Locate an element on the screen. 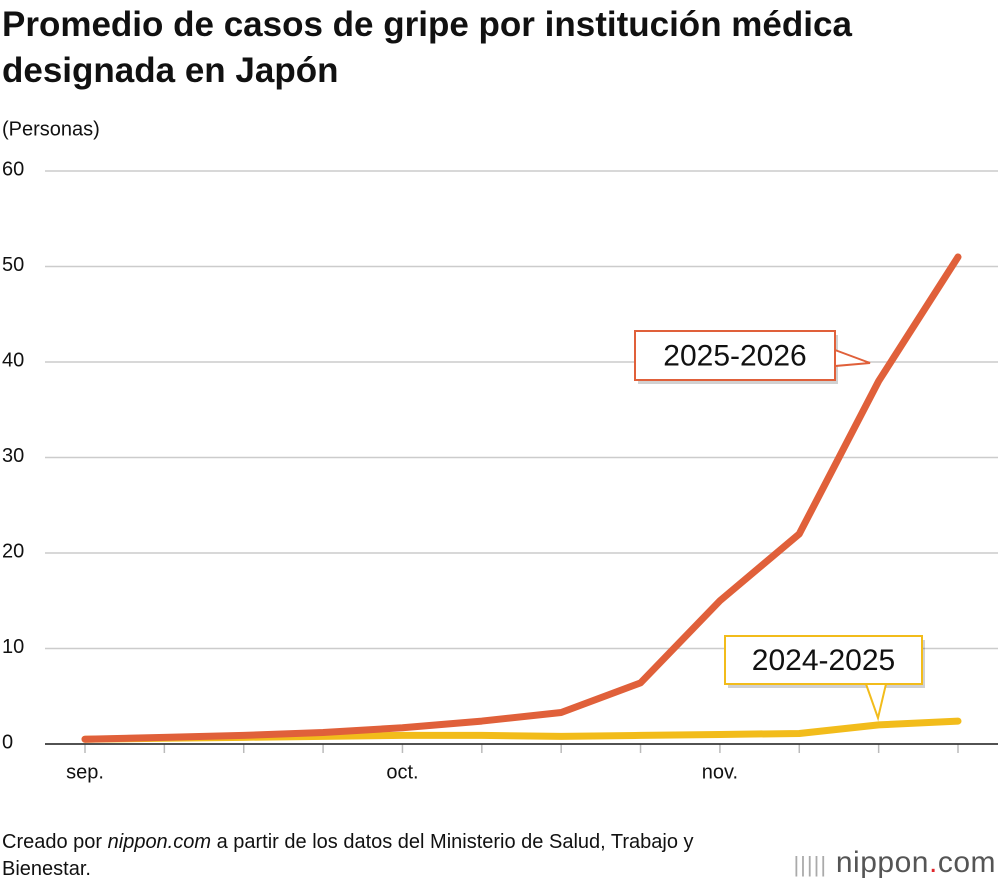  x-tick-label: nov. is located at coordinates (720, 772).